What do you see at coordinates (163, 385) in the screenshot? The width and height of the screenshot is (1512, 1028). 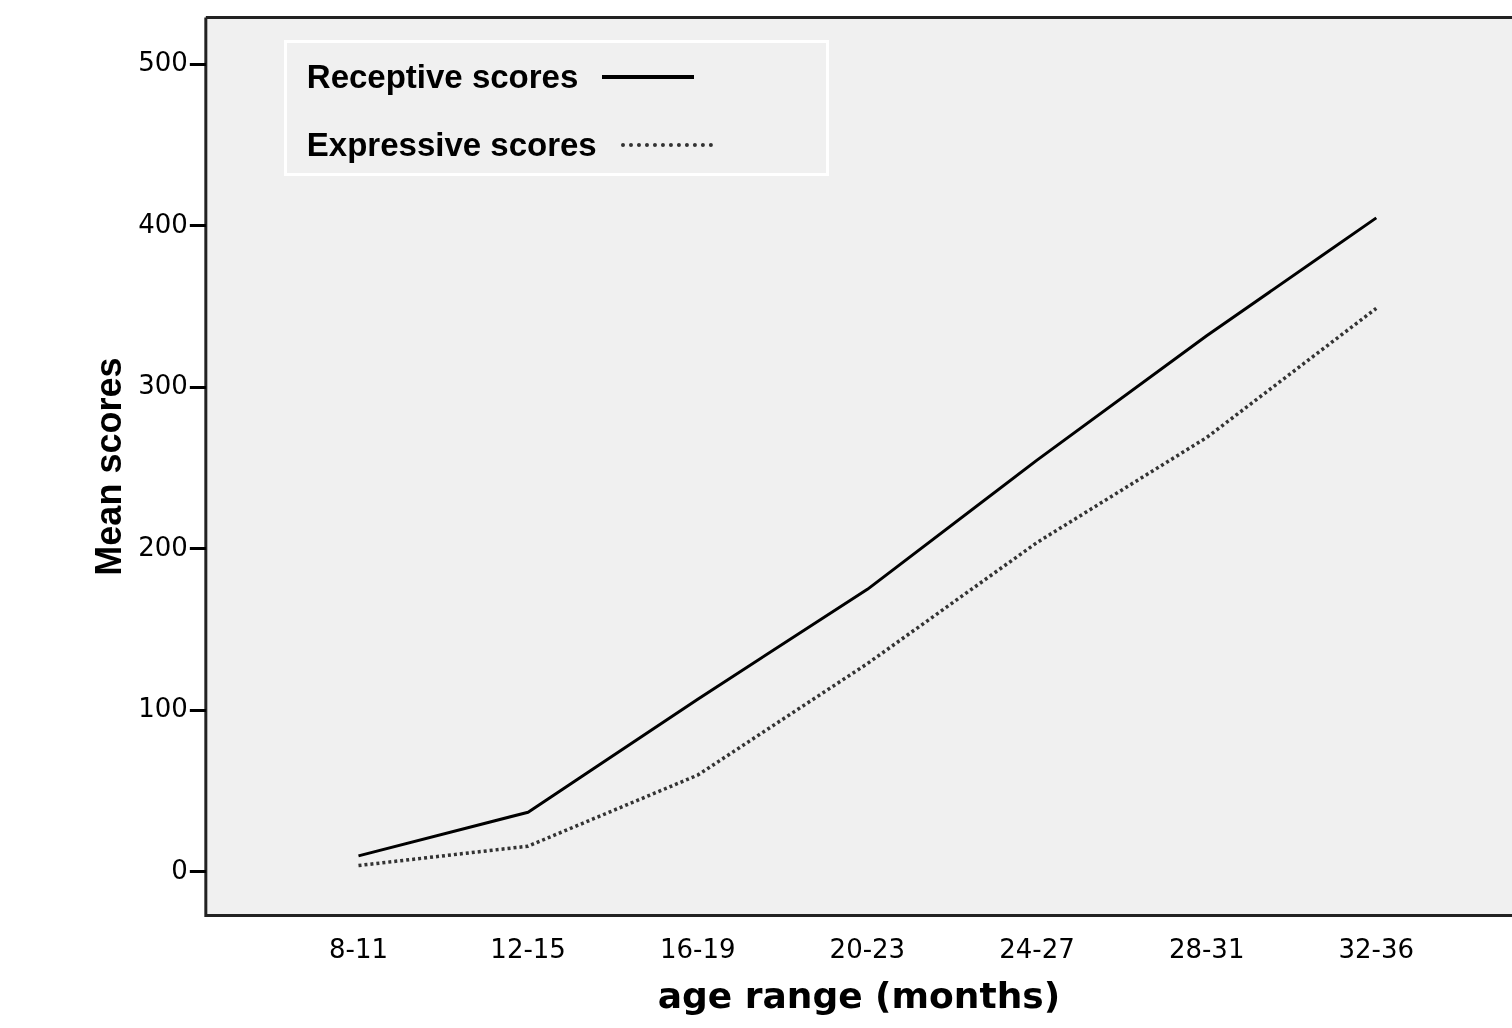 I see `y-tick-label: 300` at bounding box center [163, 385].